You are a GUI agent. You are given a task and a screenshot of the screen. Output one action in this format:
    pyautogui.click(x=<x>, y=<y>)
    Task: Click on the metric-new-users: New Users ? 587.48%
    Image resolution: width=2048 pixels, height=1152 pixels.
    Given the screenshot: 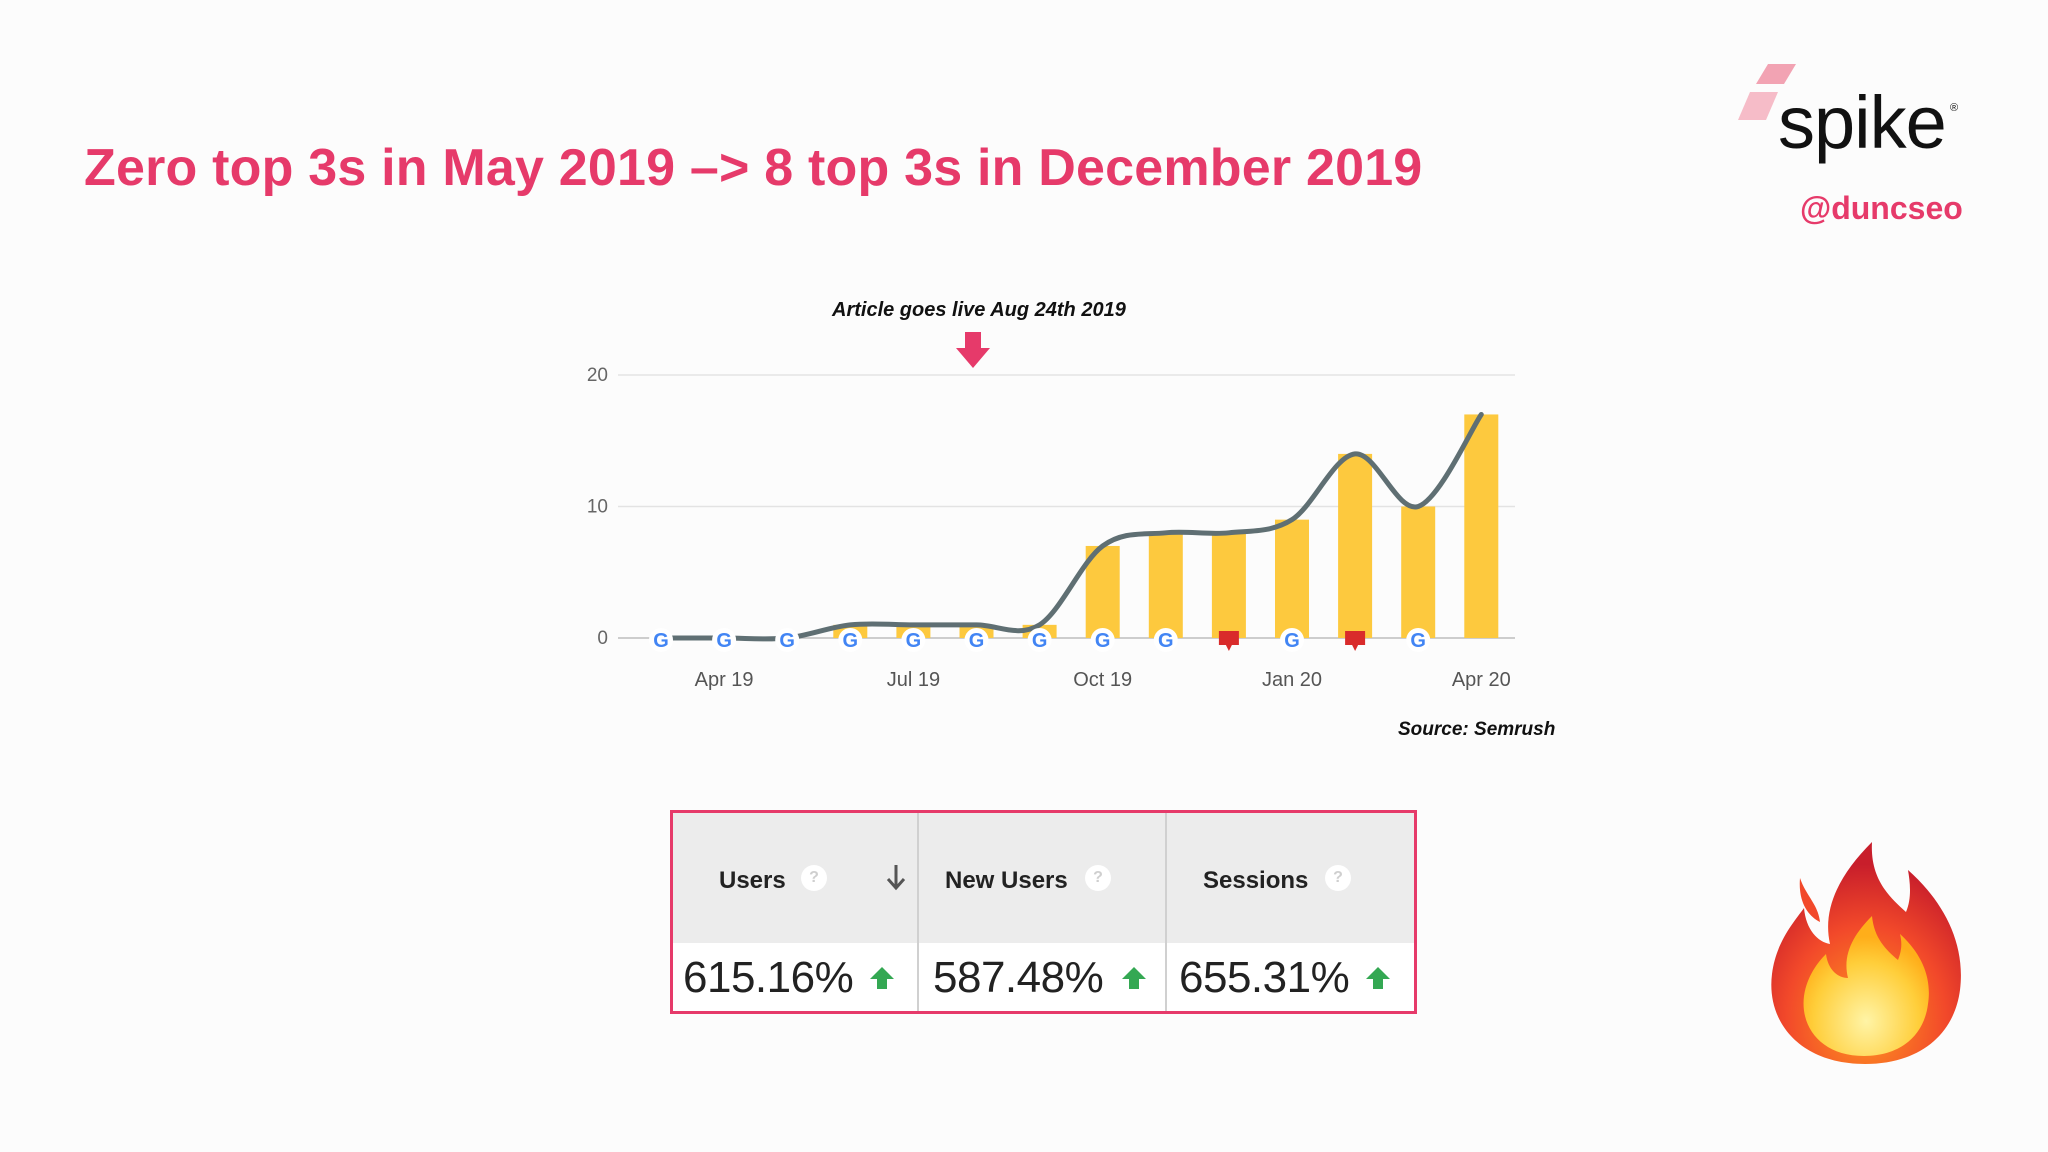 What is the action you would take?
    pyautogui.click(x=1042, y=912)
    